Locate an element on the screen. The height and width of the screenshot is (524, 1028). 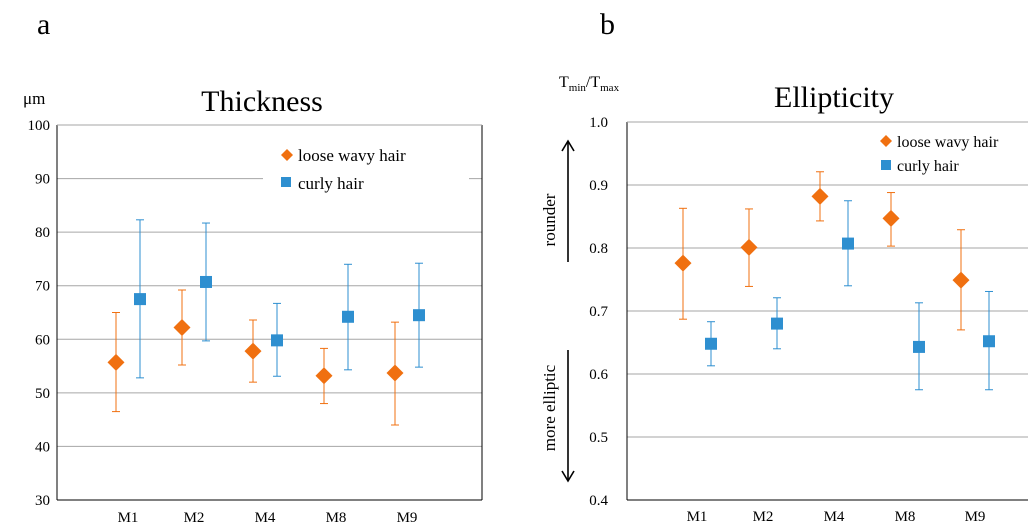
y-tick-label: 0.6 is located at coordinates (598, 375).